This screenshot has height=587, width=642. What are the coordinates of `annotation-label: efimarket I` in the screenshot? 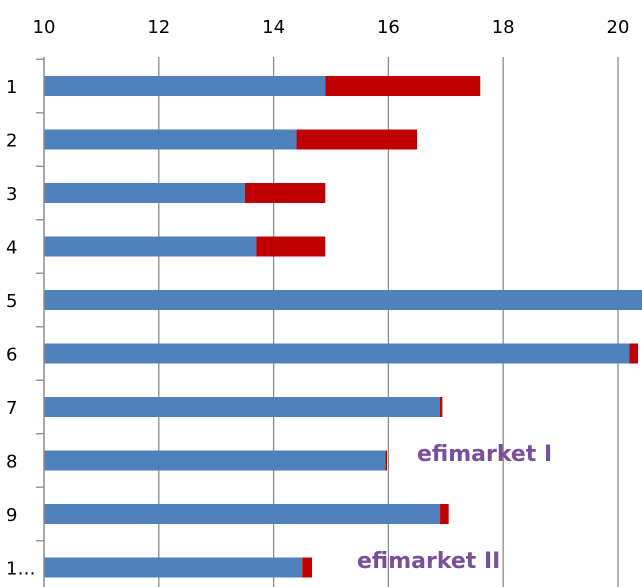 It's located at (484, 454).